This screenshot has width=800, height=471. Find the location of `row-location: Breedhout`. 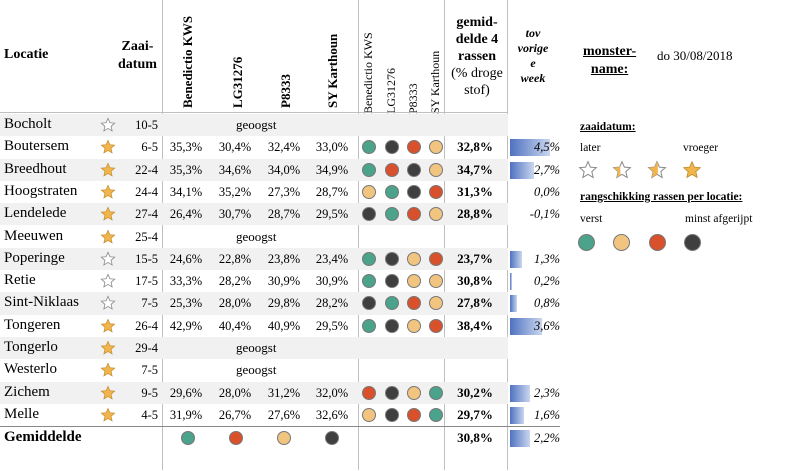

row-location: Breedhout is located at coordinates (35, 168).